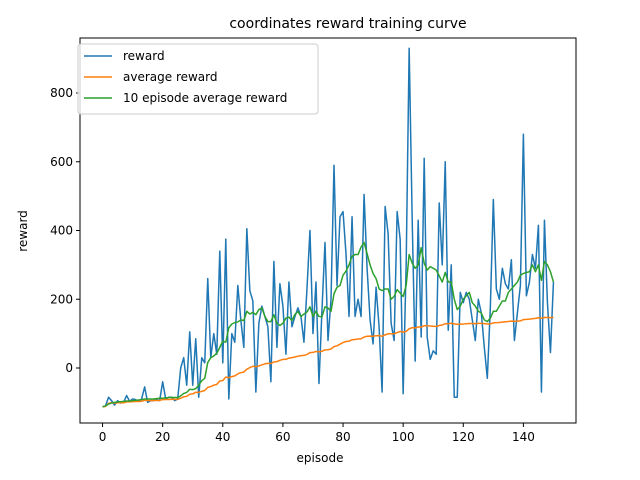 The height and width of the screenshot is (480, 640). What do you see at coordinates (23, 231) in the screenshot?
I see `y-axis-label: reward` at bounding box center [23, 231].